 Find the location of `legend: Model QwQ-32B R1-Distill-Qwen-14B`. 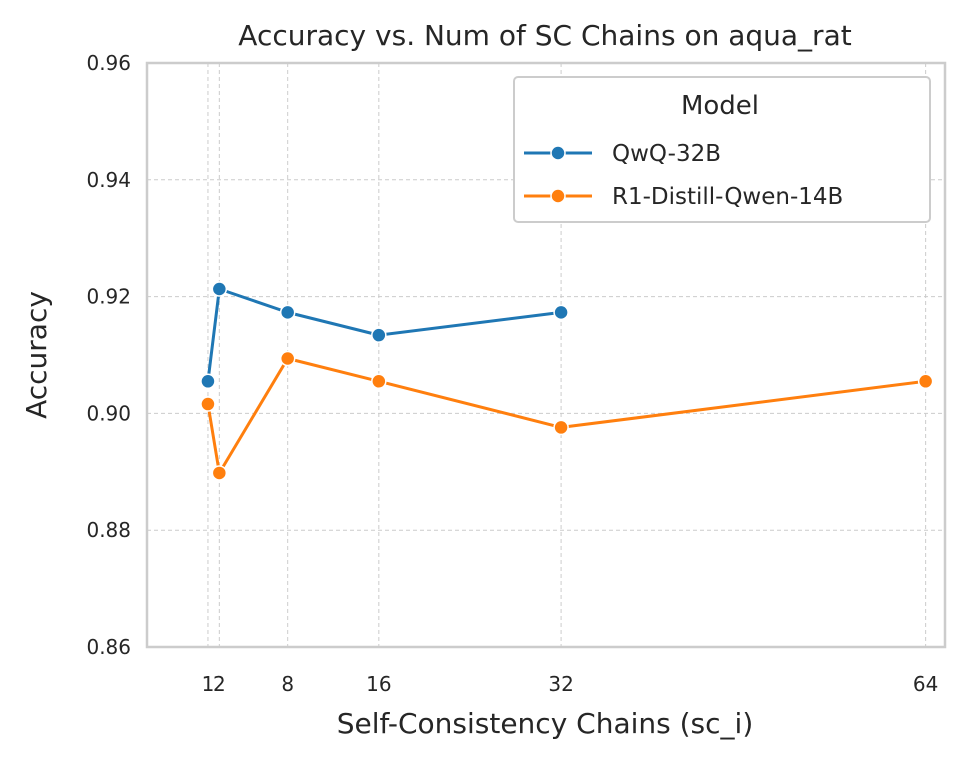

legend: Model QwQ-32B R1-Distill-Qwen-14B is located at coordinates (722, 149).